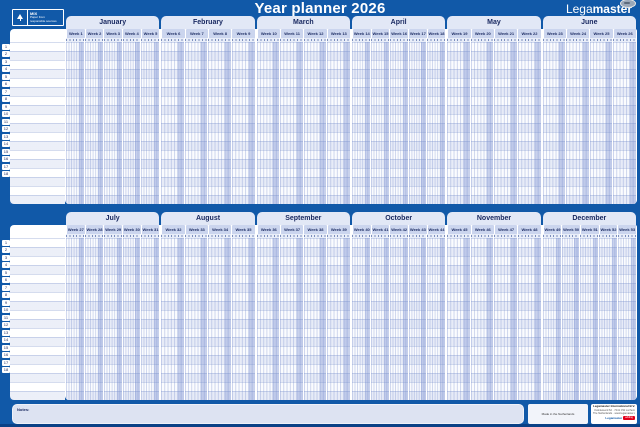  What do you see at coordinates (589, 319) in the screenshot?
I see `grid-group-december` at bounding box center [589, 319].